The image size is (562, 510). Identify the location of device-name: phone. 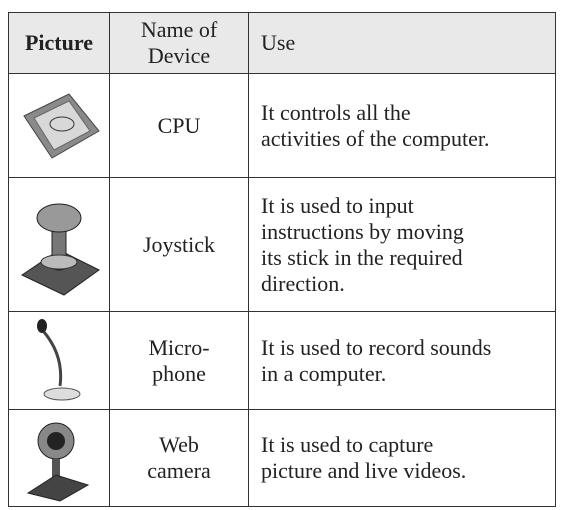
(179, 373).